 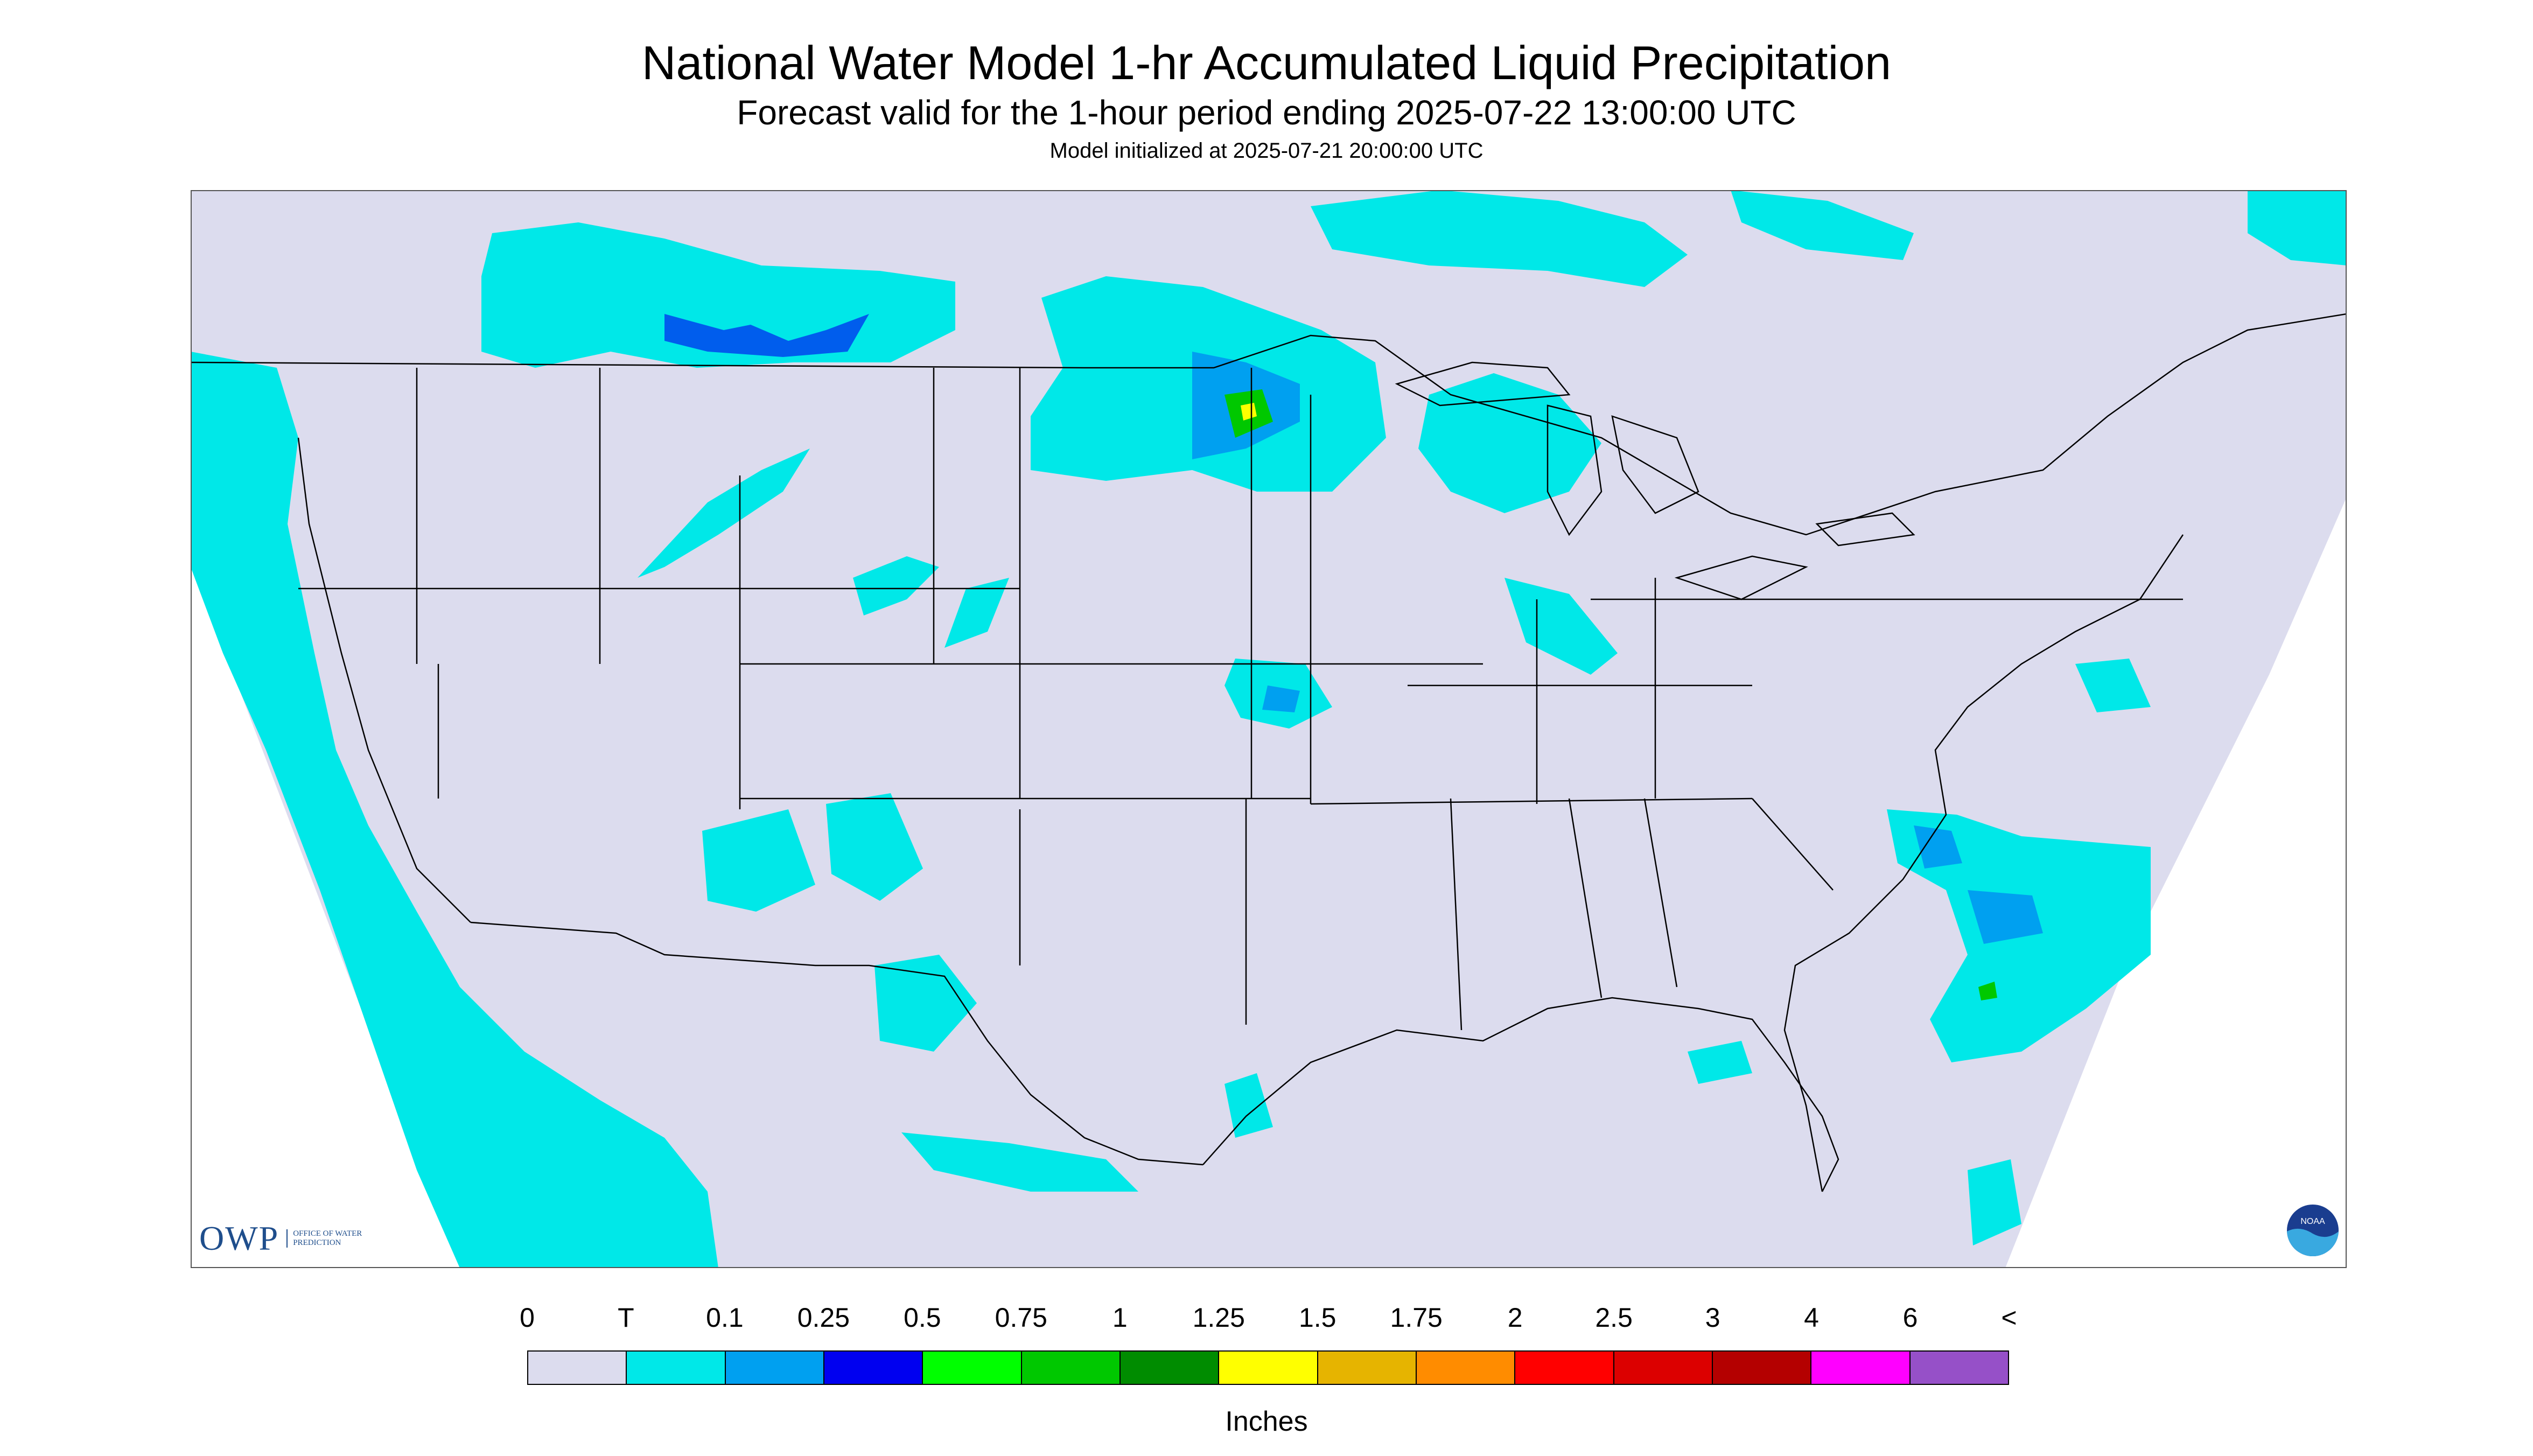 What do you see at coordinates (1120, 1318) in the screenshot?
I see `legend-label: 1` at bounding box center [1120, 1318].